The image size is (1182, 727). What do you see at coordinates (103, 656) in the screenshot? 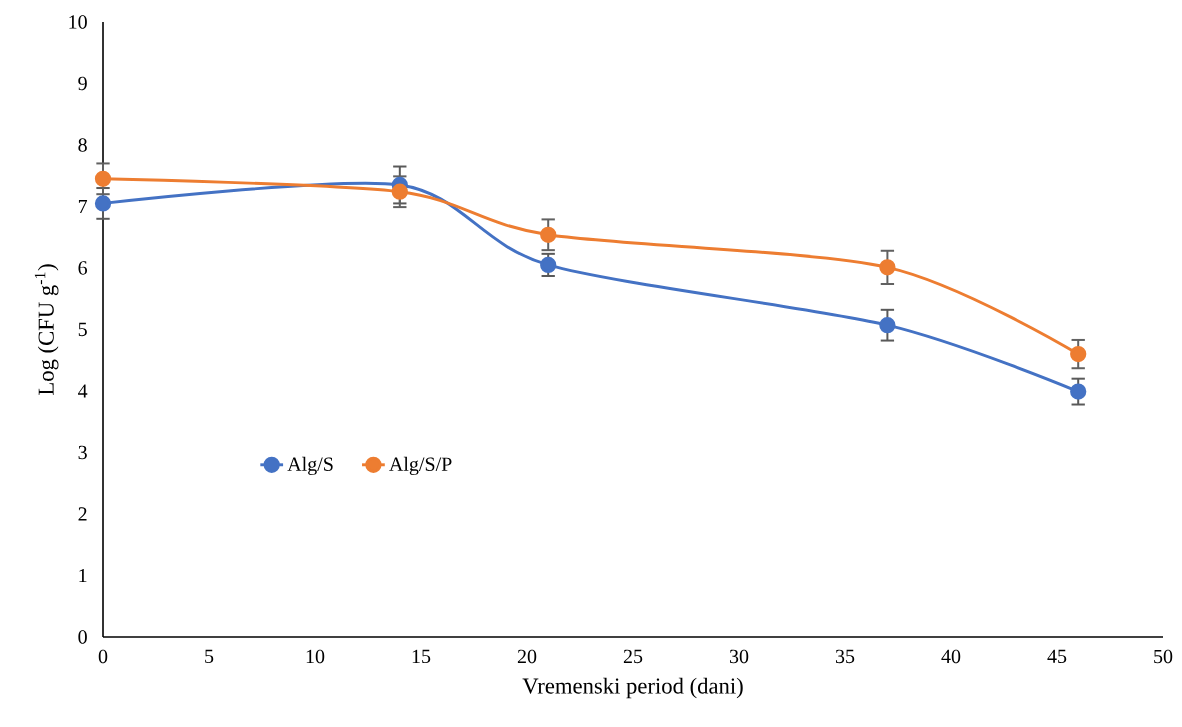
I see `x-tick-label: 0` at bounding box center [103, 656].